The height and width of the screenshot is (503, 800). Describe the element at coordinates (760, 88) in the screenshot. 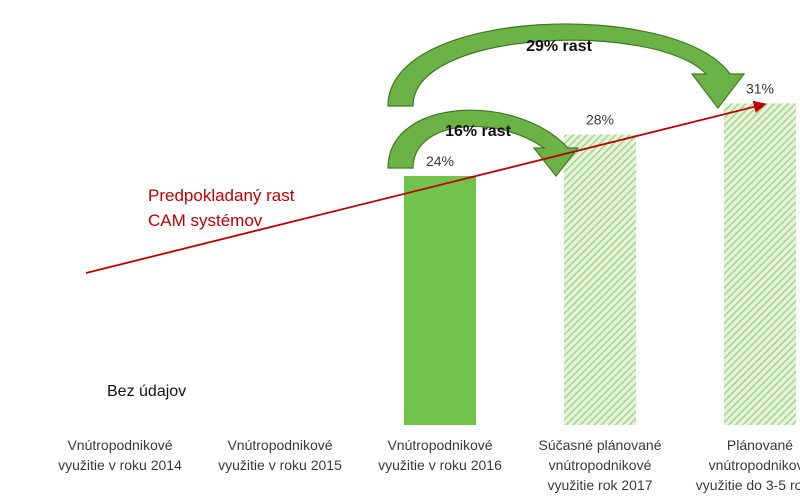

I see `value-label-5: 31%` at that location.